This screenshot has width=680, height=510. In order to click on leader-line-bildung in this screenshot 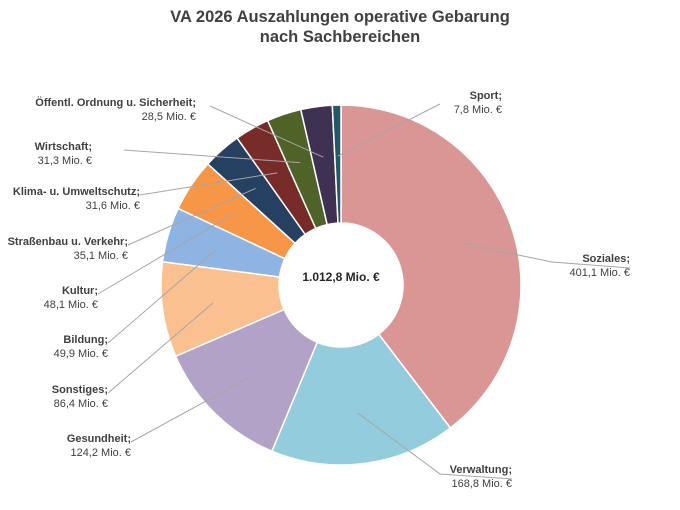, I will do `click(162, 296)`.